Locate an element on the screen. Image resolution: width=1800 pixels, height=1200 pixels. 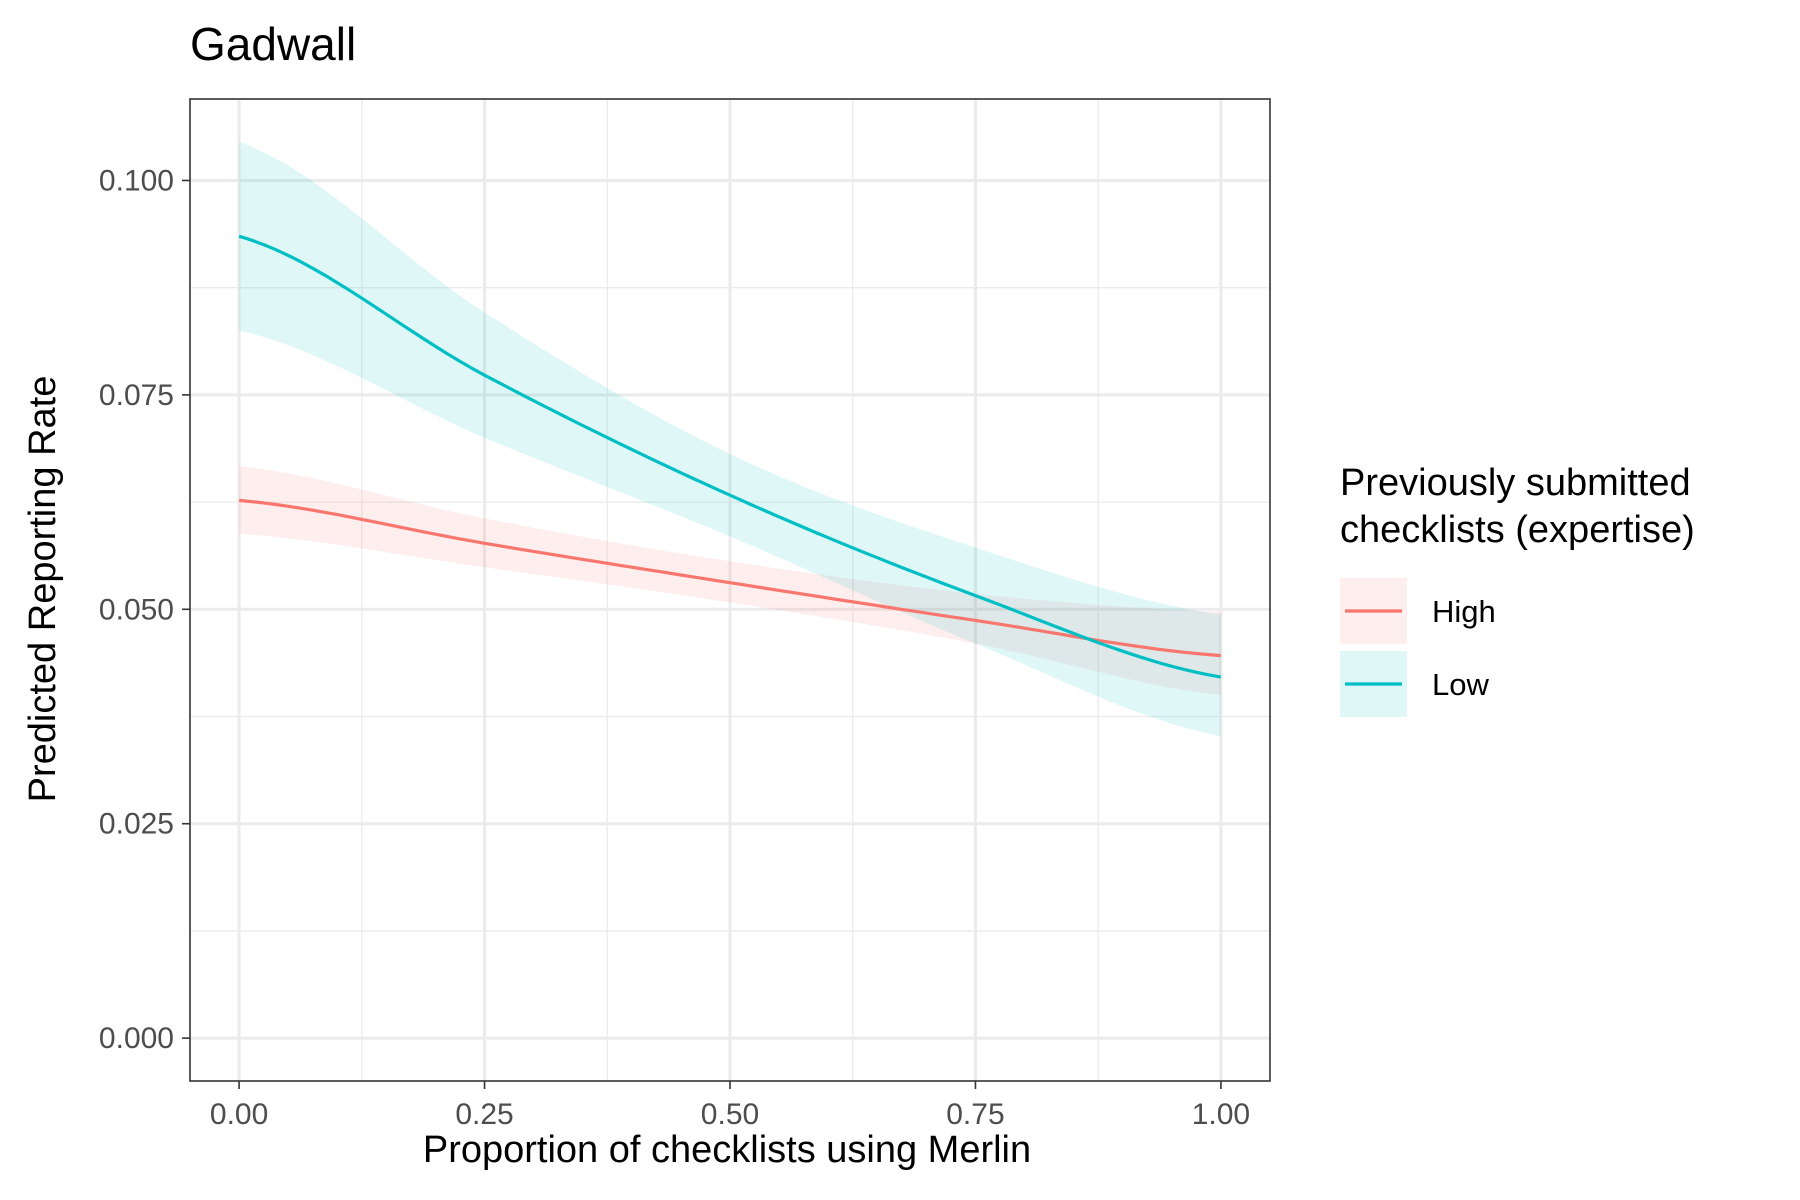
y-tick-label: 0.100 is located at coordinates (136, 180).